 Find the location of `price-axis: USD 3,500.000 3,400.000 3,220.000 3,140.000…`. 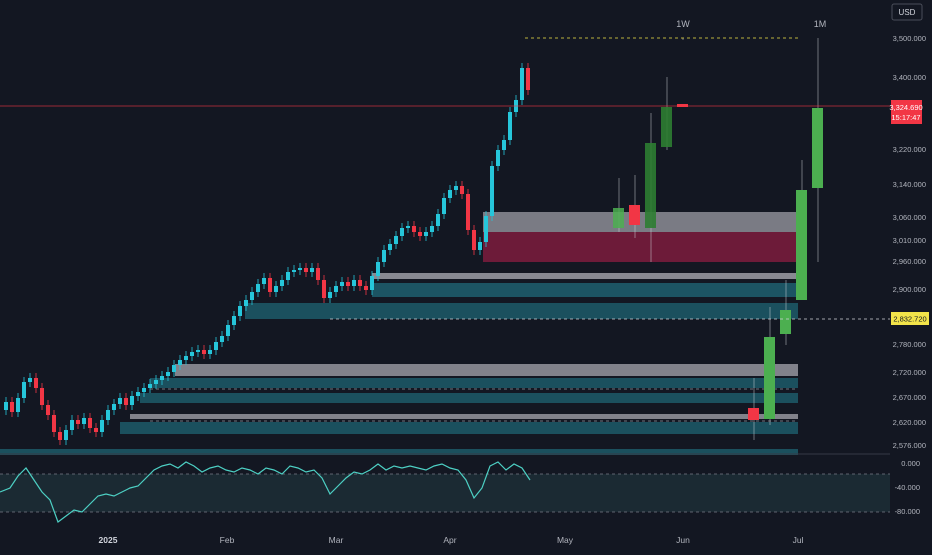

price-axis: USD 3,500.000 3,400.000 3,220.000 3,140.000… is located at coordinates (911, 275).